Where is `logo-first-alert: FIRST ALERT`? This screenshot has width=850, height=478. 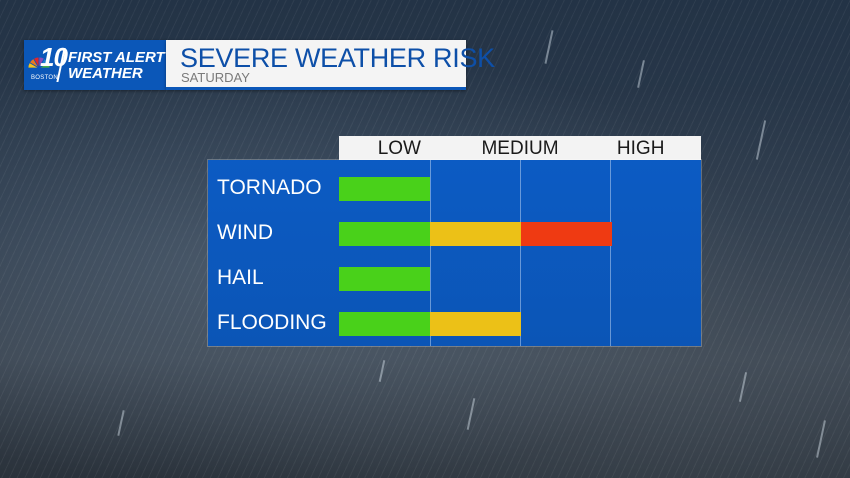
logo-first-alert: FIRST ALERT is located at coordinates (116, 57).